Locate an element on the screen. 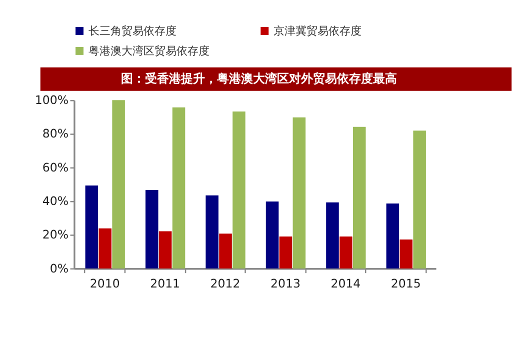 The height and width of the screenshot is (350, 520). legend-label: 京津冀贸易依存度 is located at coordinates (317, 31).